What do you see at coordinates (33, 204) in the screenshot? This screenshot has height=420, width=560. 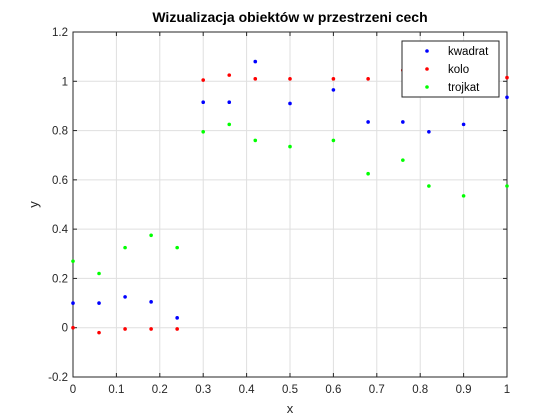 I see `y-axis-label: y` at bounding box center [33, 204].